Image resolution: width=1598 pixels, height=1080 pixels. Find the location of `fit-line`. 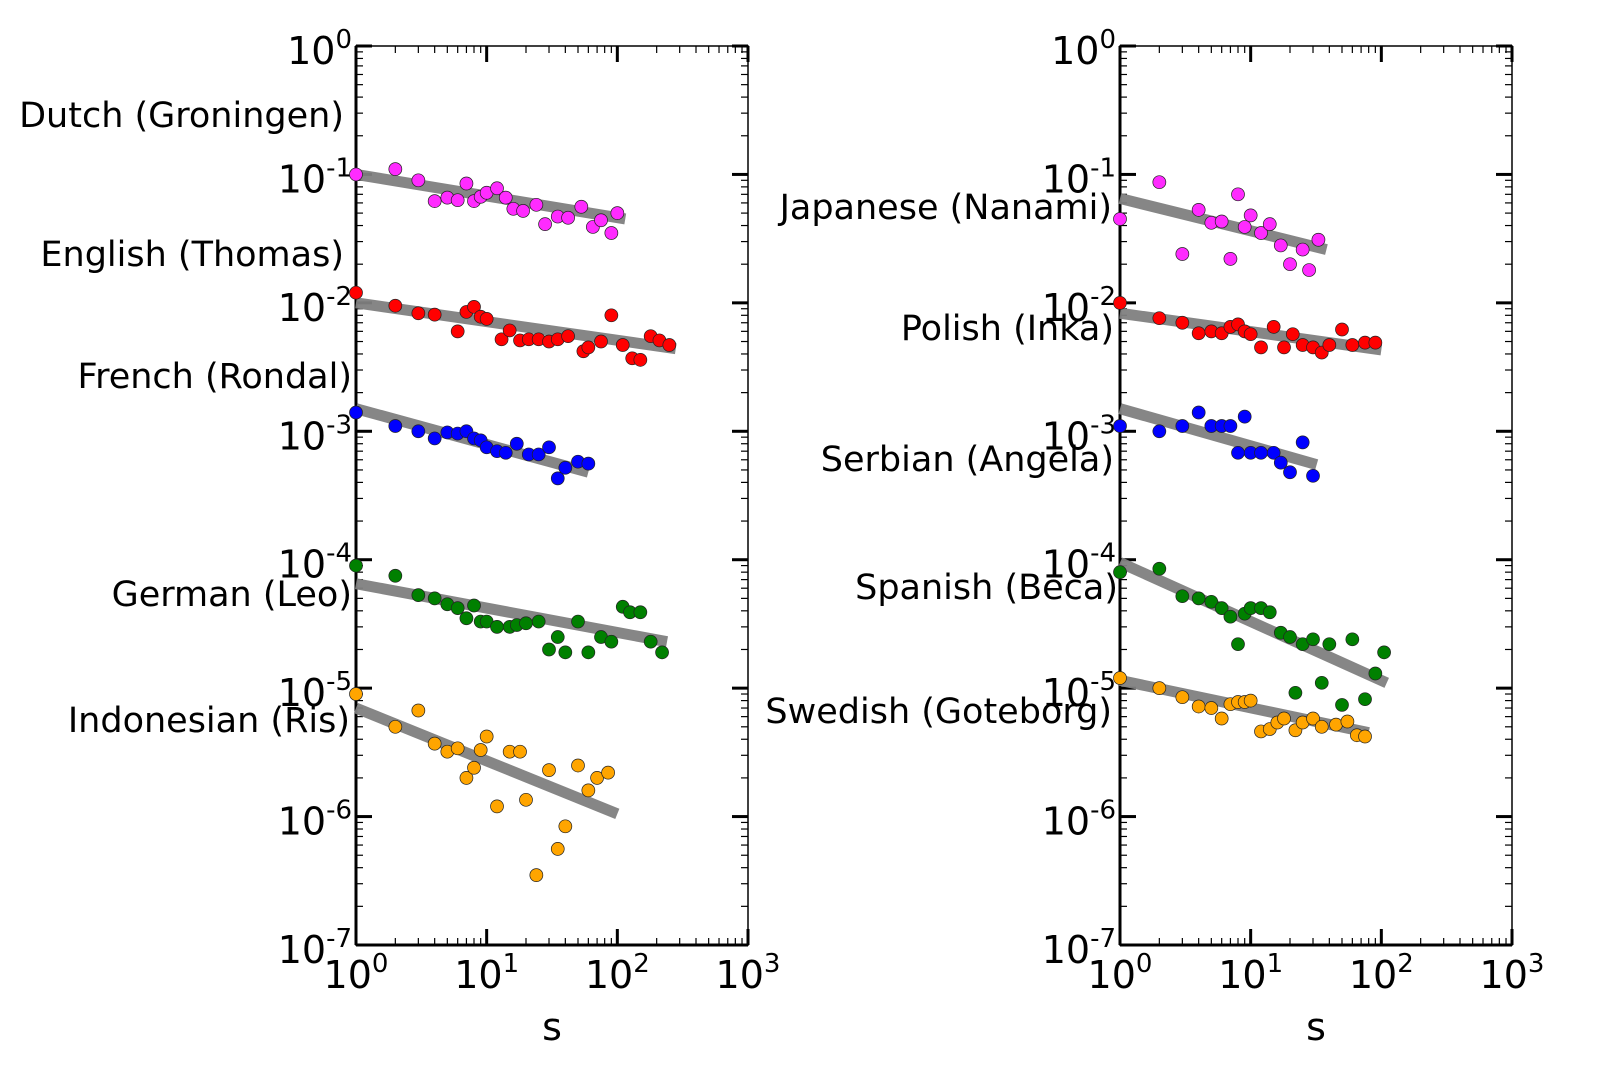

fit-line is located at coordinates (1218, 436).